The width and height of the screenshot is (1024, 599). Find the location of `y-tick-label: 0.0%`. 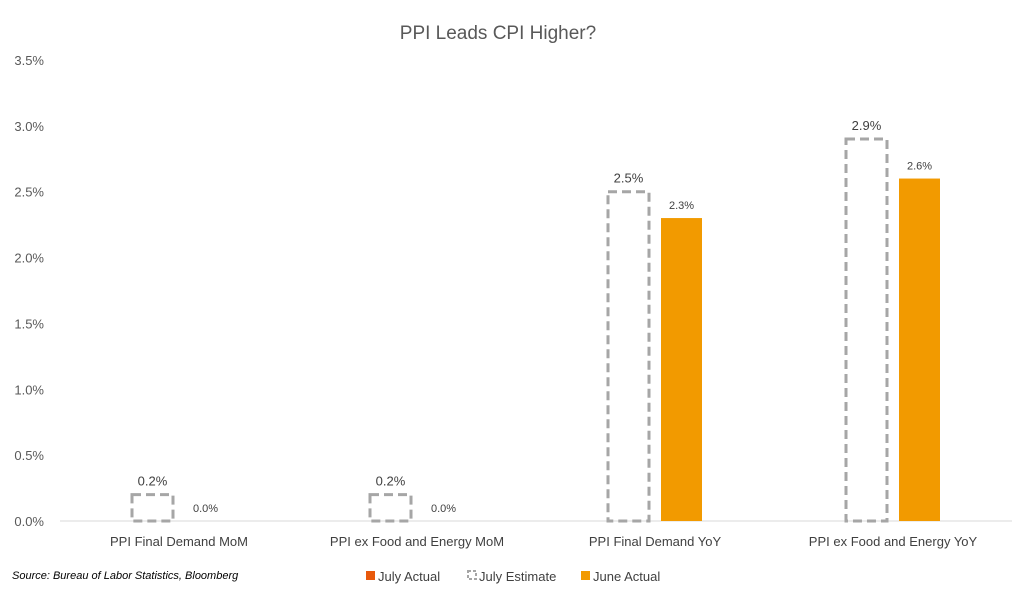

y-tick-label: 0.0% is located at coordinates (29, 521).